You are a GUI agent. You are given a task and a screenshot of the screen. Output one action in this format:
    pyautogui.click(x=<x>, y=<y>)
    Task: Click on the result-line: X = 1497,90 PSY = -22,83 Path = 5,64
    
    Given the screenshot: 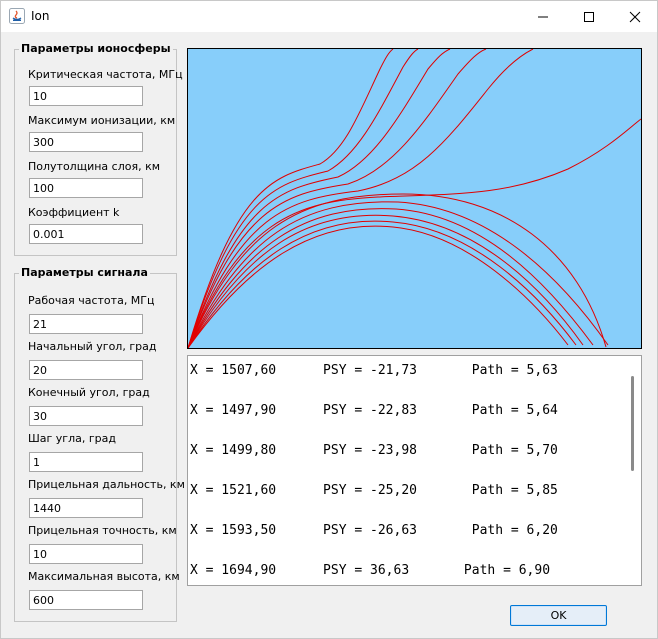 What is the action you would take?
    pyautogui.click(x=374, y=410)
    